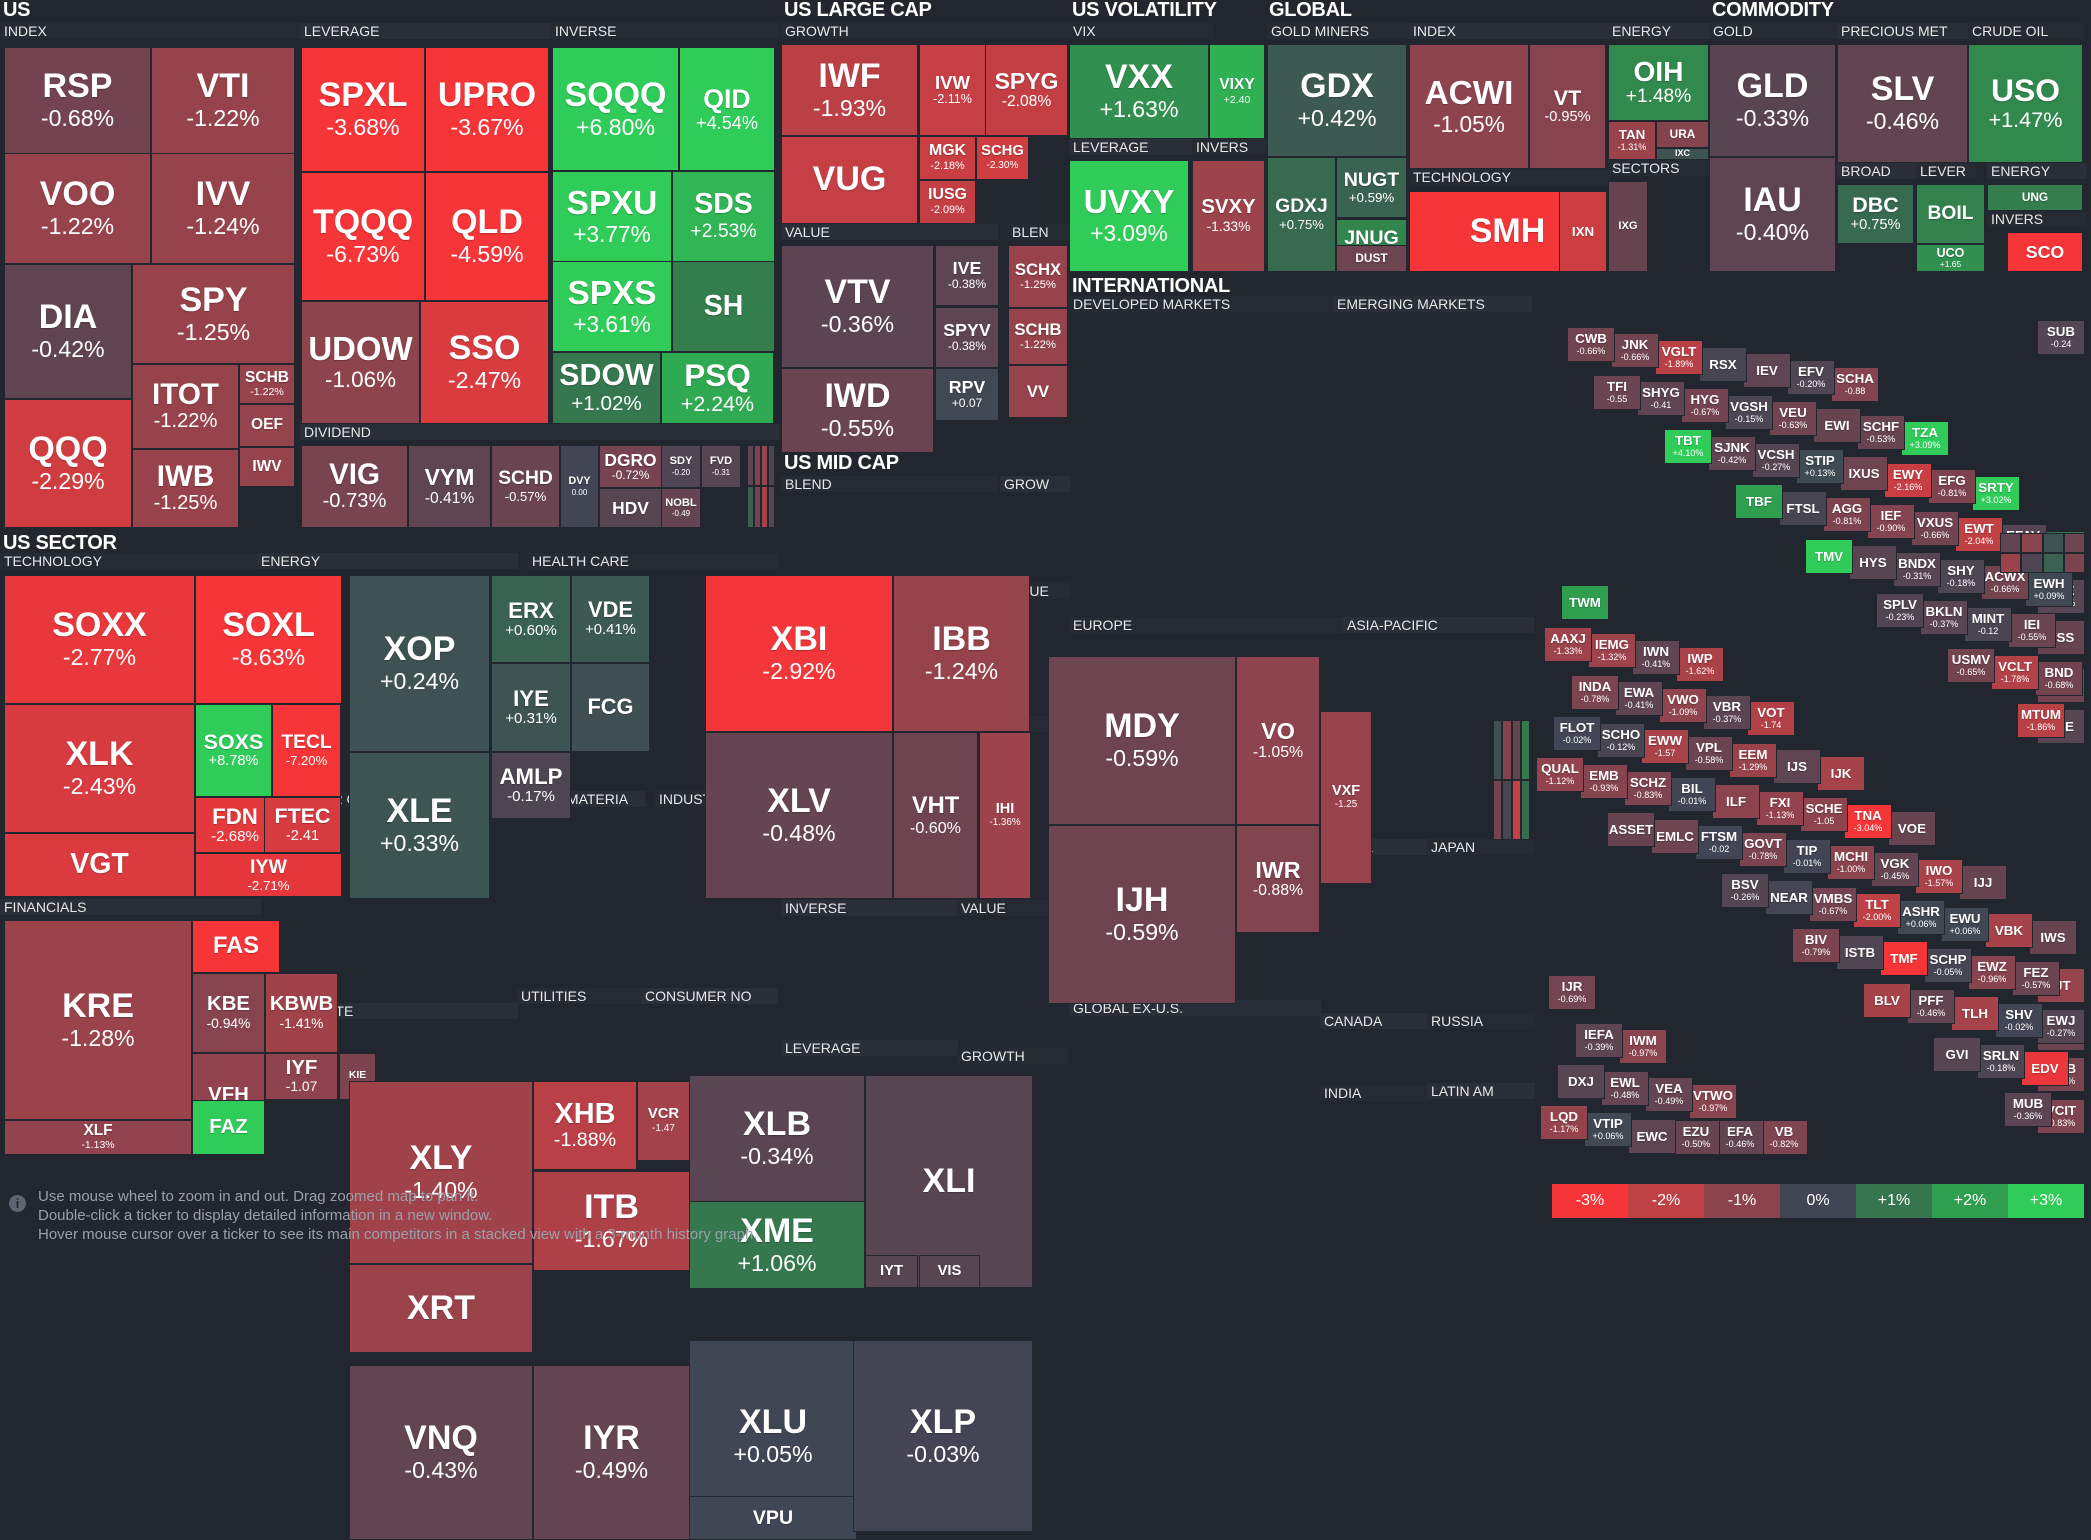 This screenshot has width=2091, height=1540. Describe the element at coordinates (267, 384) in the screenshot. I see `ticker-tile-schb: SCHB -1.22%` at that location.